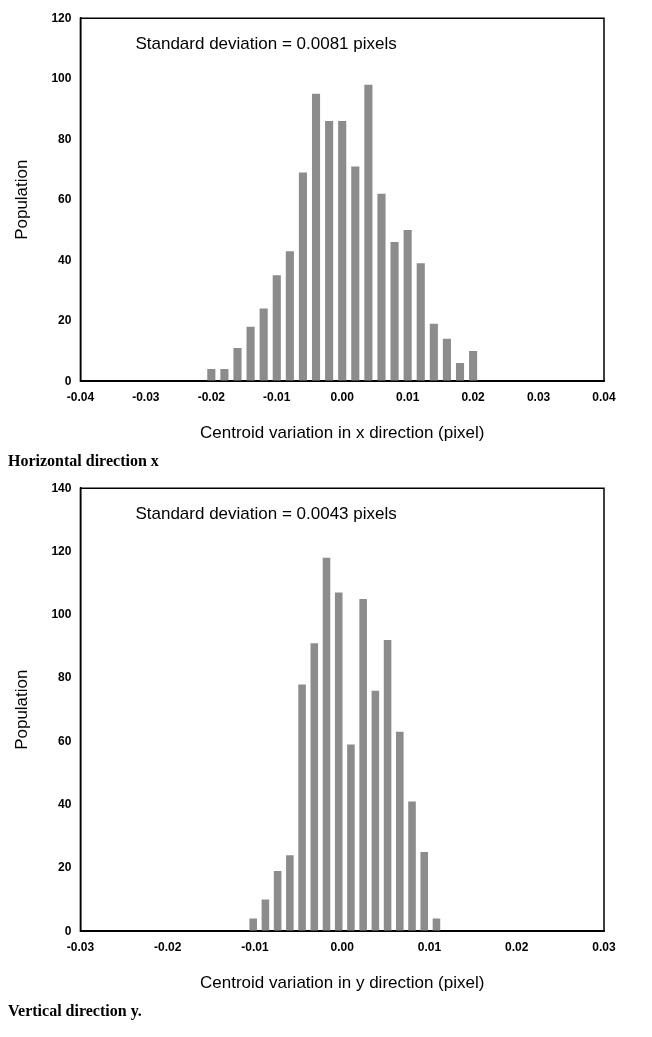 Image resolution: width=652 pixels, height=1037 pixels. What do you see at coordinates (266, 514) in the screenshot?
I see `annotation: Standard deviation = 0.0043 pixels` at bounding box center [266, 514].